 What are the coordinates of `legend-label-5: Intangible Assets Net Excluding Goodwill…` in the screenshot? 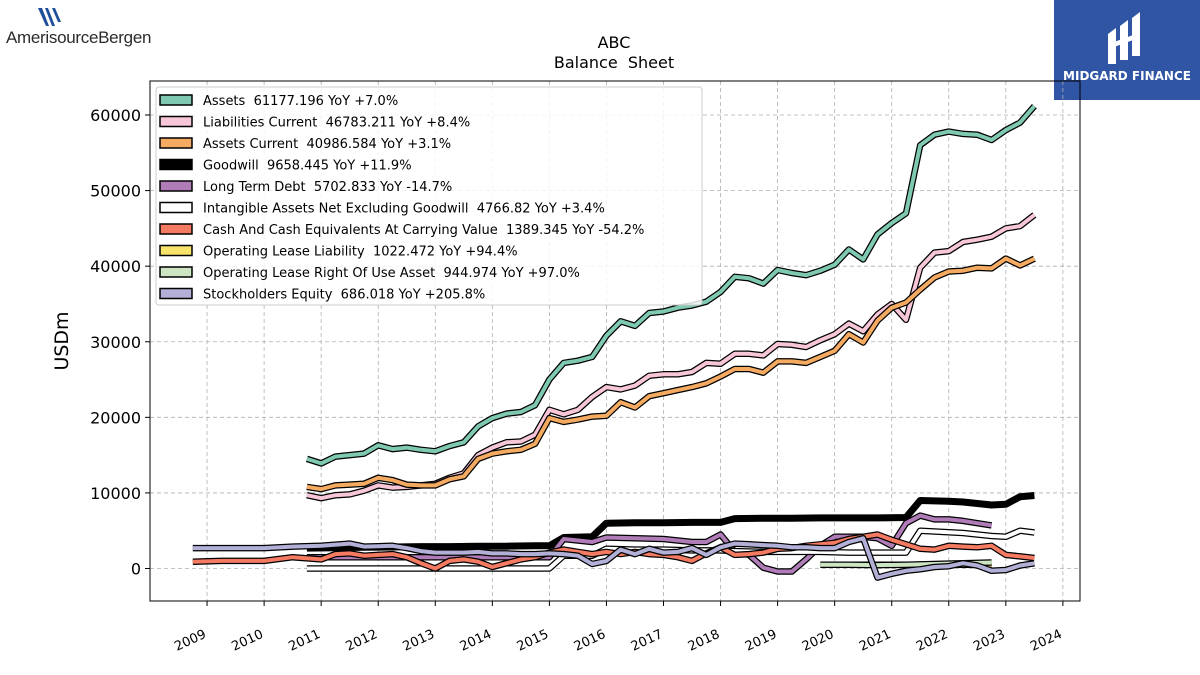 It's located at (404, 209).